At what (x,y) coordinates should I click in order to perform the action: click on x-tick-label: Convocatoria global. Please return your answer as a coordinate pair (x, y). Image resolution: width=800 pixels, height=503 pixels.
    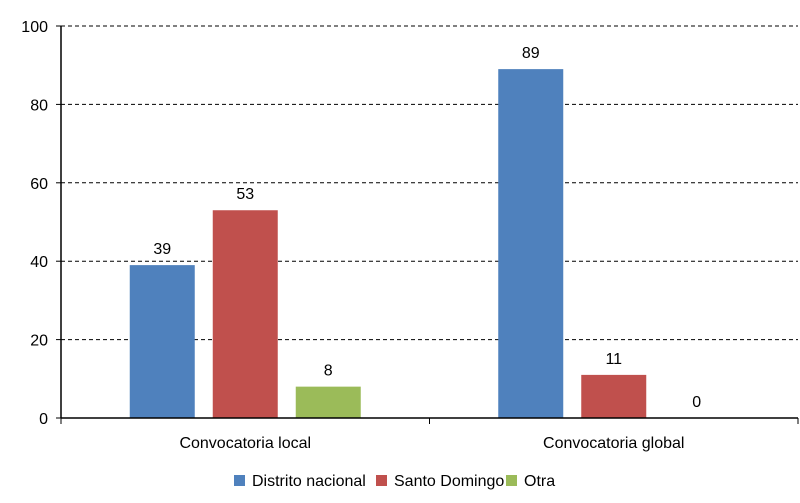
    Looking at the image, I should click on (613, 443).